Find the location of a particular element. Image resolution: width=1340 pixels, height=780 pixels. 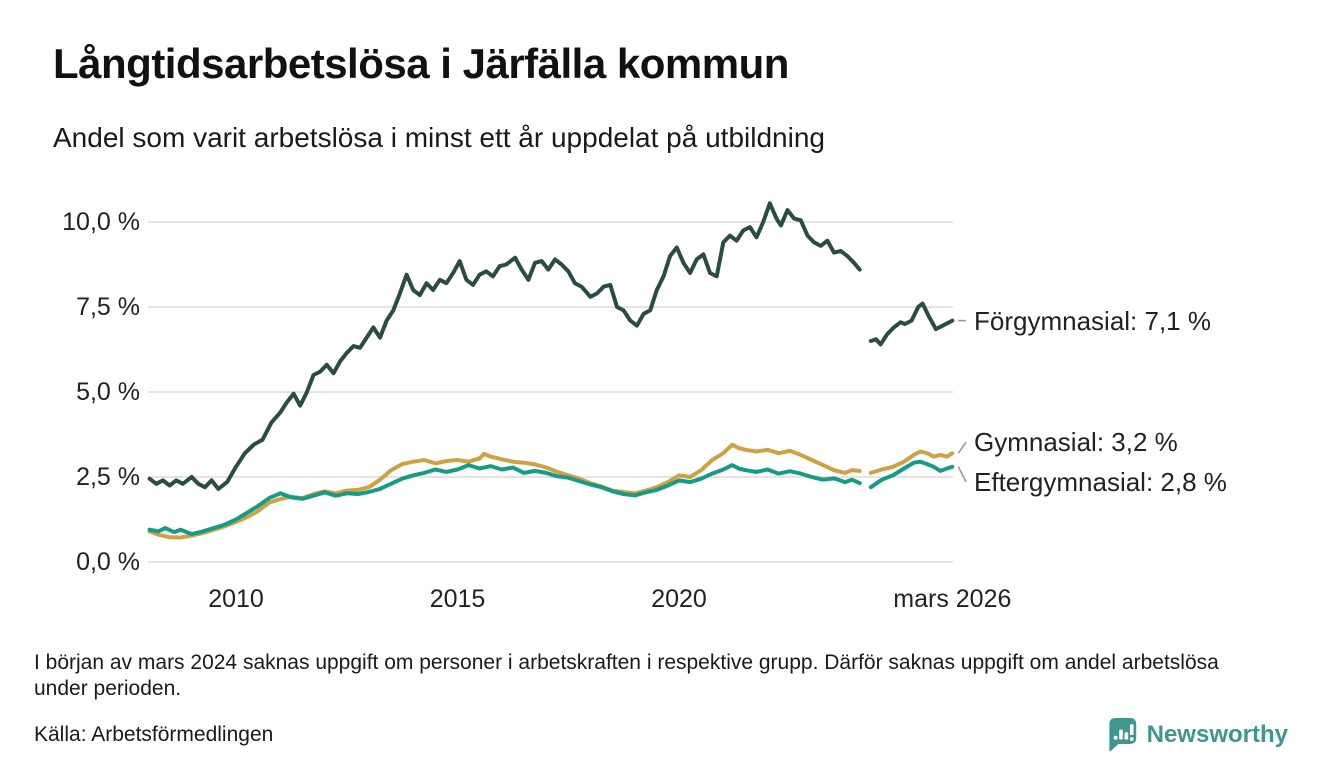

series-end-label-förgymnasial: Förgymnasial: 7,1 % is located at coordinates (1092, 320).